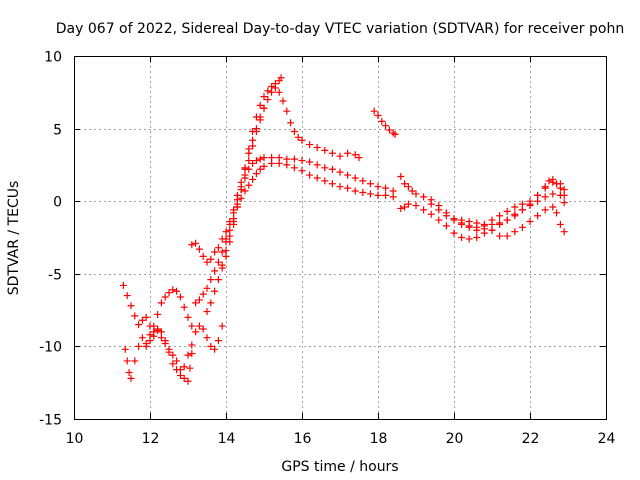 This screenshot has height=480, width=640. Describe the element at coordinates (531, 439) in the screenshot. I see `x-tick-label: 22` at that location.